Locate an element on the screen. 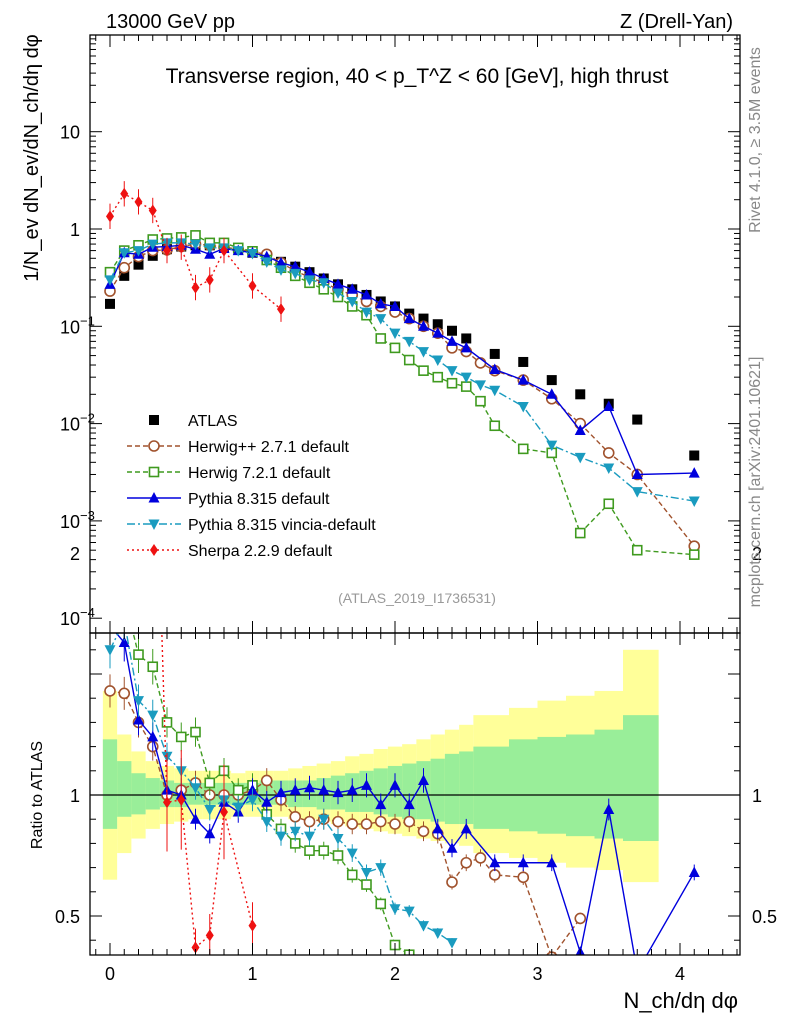 The image size is (786, 1024). x-tick-label: 3 is located at coordinates (537, 974).